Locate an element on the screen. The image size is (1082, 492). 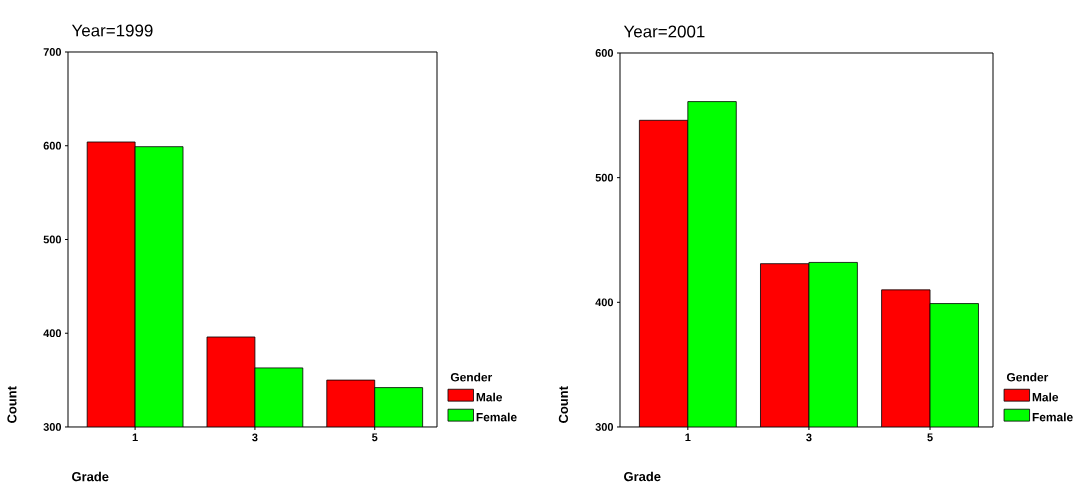
chart-title: Year=1999 is located at coordinates (112, 30).